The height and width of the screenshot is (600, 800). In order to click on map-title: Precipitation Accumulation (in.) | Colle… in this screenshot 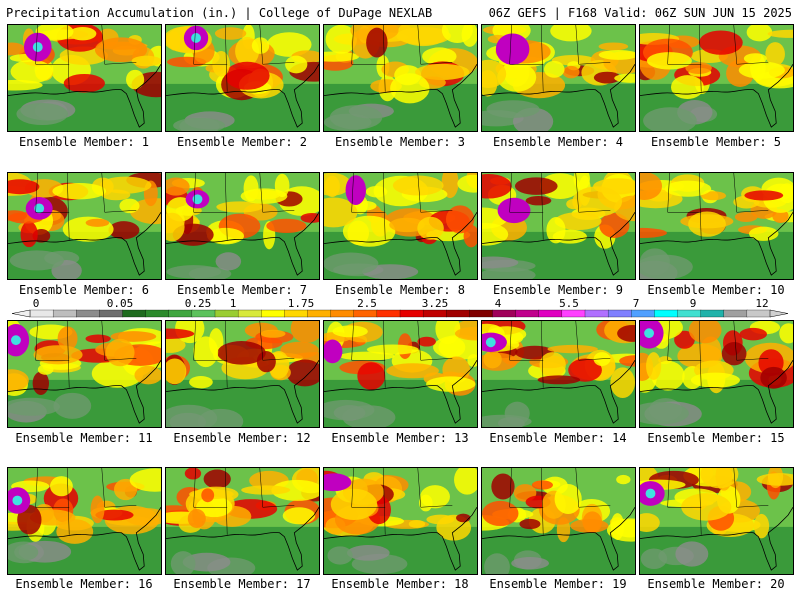, I will do `click(219, 13)`.